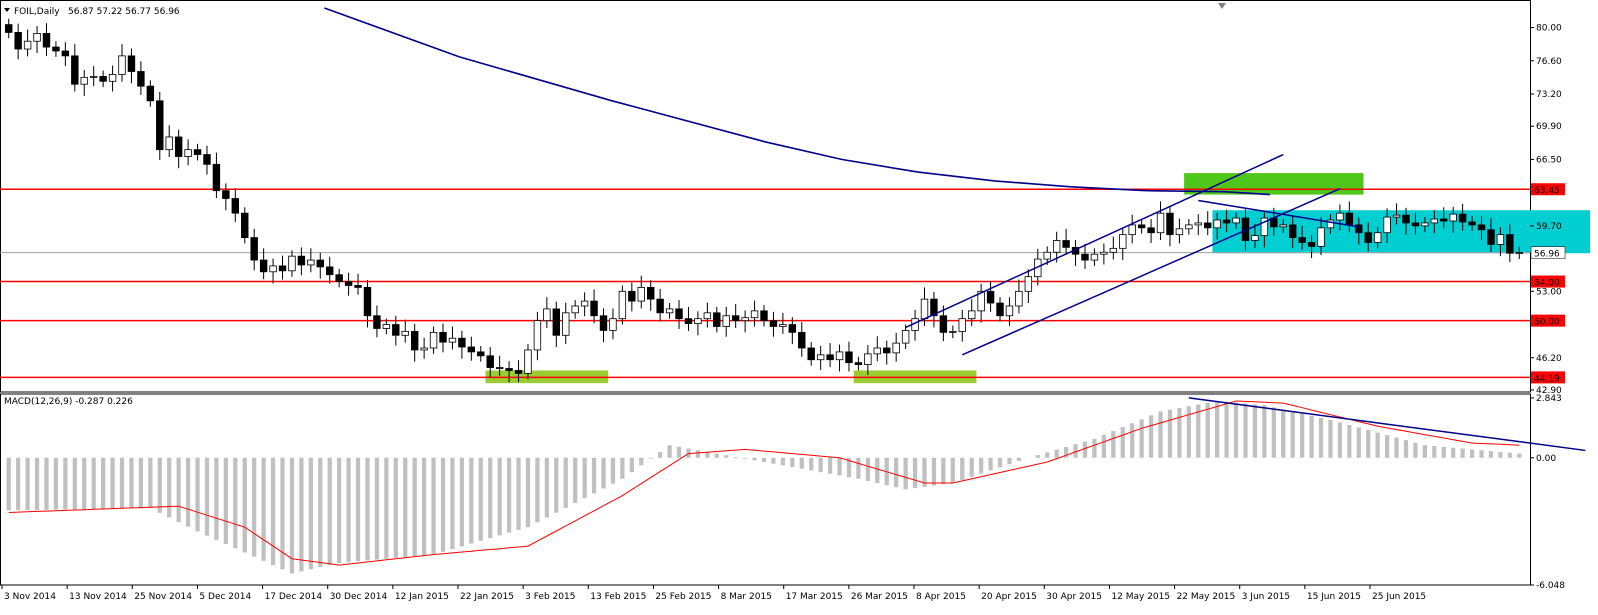 Image resolution: width=1598 pixels, height=615 pixels. I want to click on time-axis-label: 13 Feb 2015, so click(618, 597).